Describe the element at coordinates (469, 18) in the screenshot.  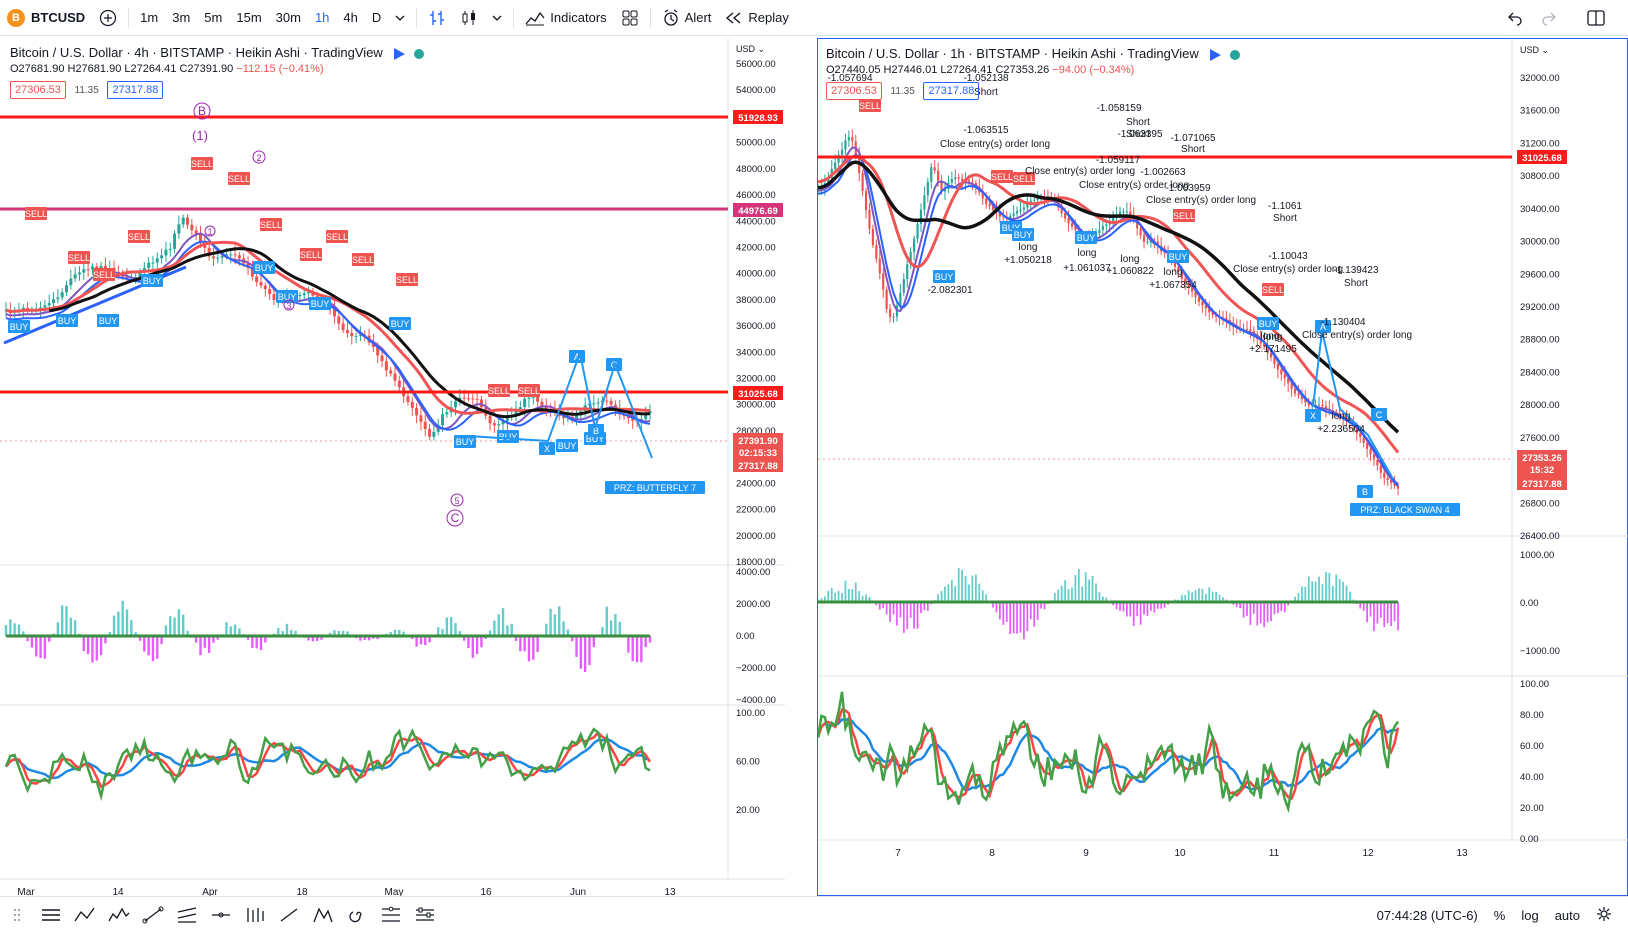
I see `candle-style-button` at that location.